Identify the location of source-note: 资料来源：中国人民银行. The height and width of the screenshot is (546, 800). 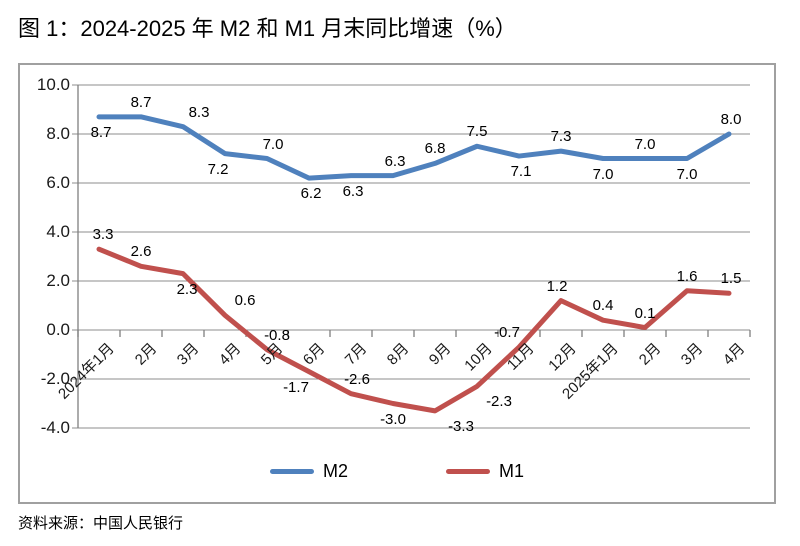
(101, 523).